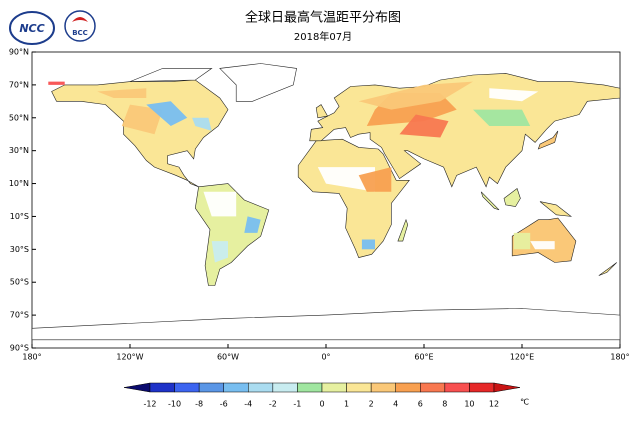 The width and height of the screenshot is (640, 433). Describe the element at coordinates (325, 357) in the screenshot. I see `longitude-label: 0°` at that location.